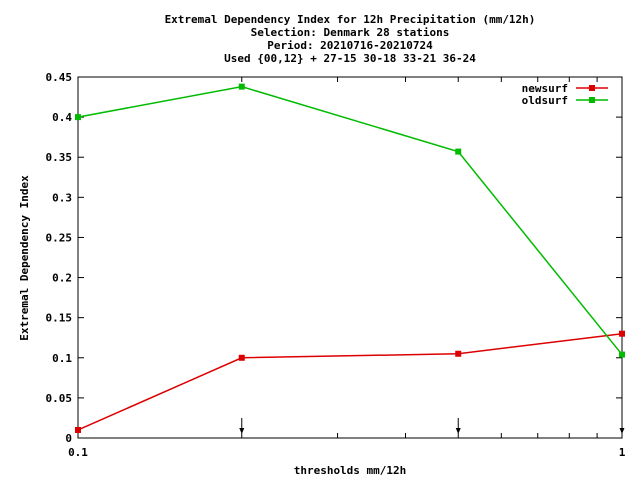 This screenshot has height=480, width=640. What do you see at coordinates (62, 278) in the screenshot?
I see `y-tick-label: 0.2` at bounding box center [62, 278].